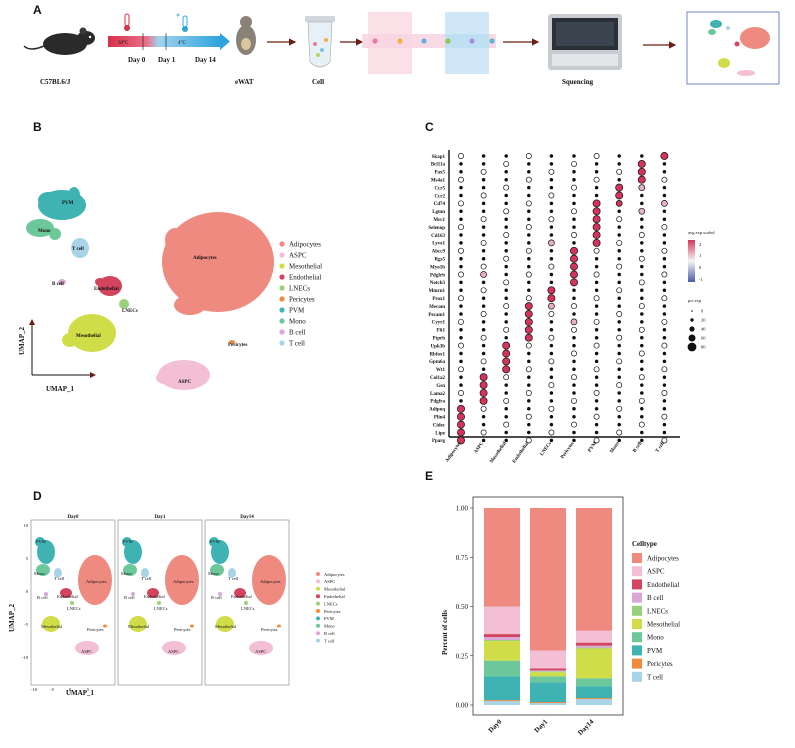 This screenshot has height=748, width=795. I want to click on umap-legend-label: LNECs, so click(299, 289).